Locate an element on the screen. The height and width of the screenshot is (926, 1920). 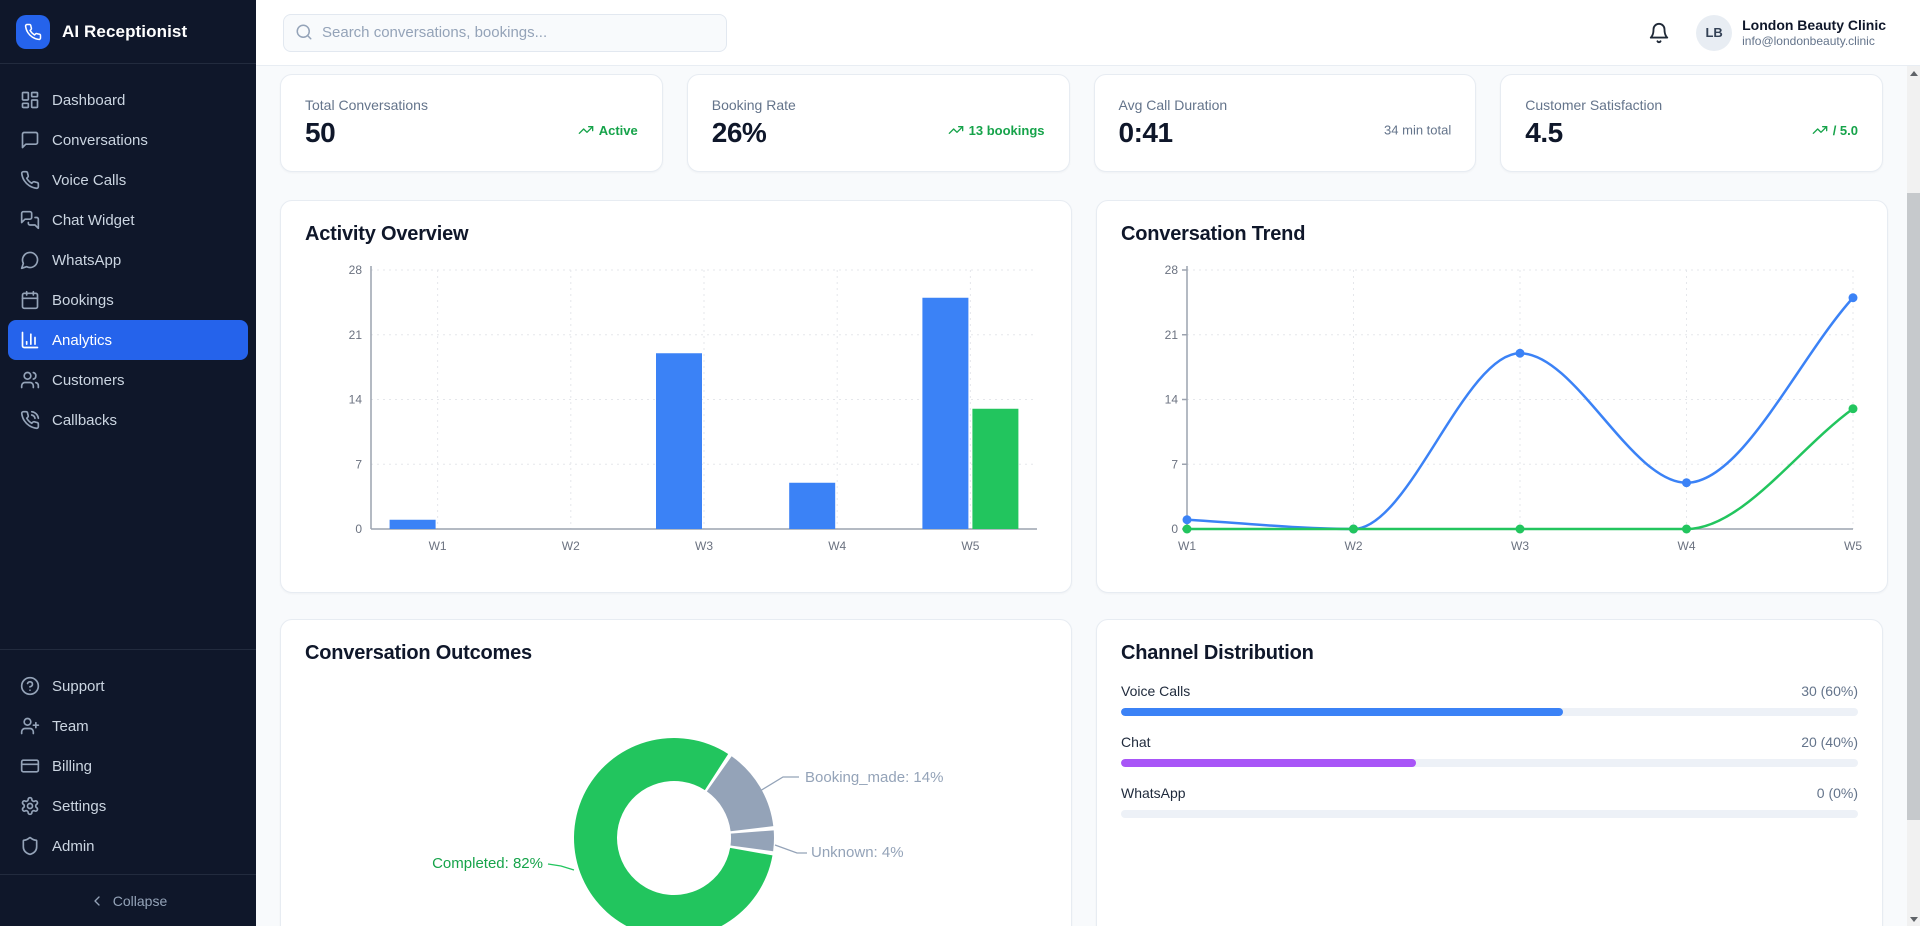
pie-slice-booking_made is located at coordinates (740, 794).